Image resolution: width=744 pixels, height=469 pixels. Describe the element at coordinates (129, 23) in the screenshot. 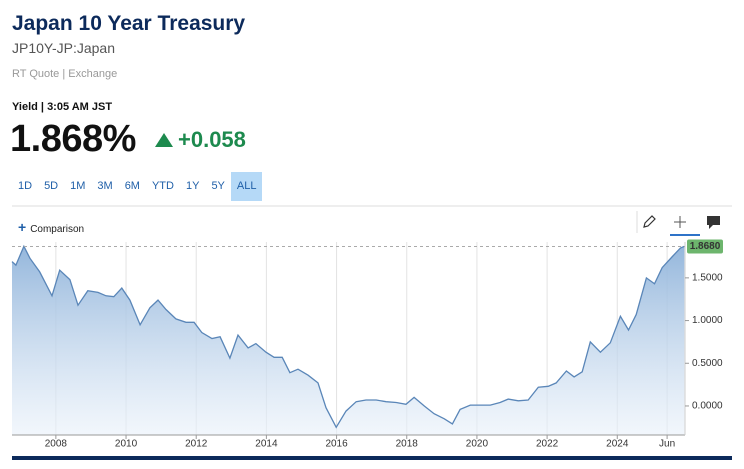

I see `title: Japan 10 Year Treasury` at that location.